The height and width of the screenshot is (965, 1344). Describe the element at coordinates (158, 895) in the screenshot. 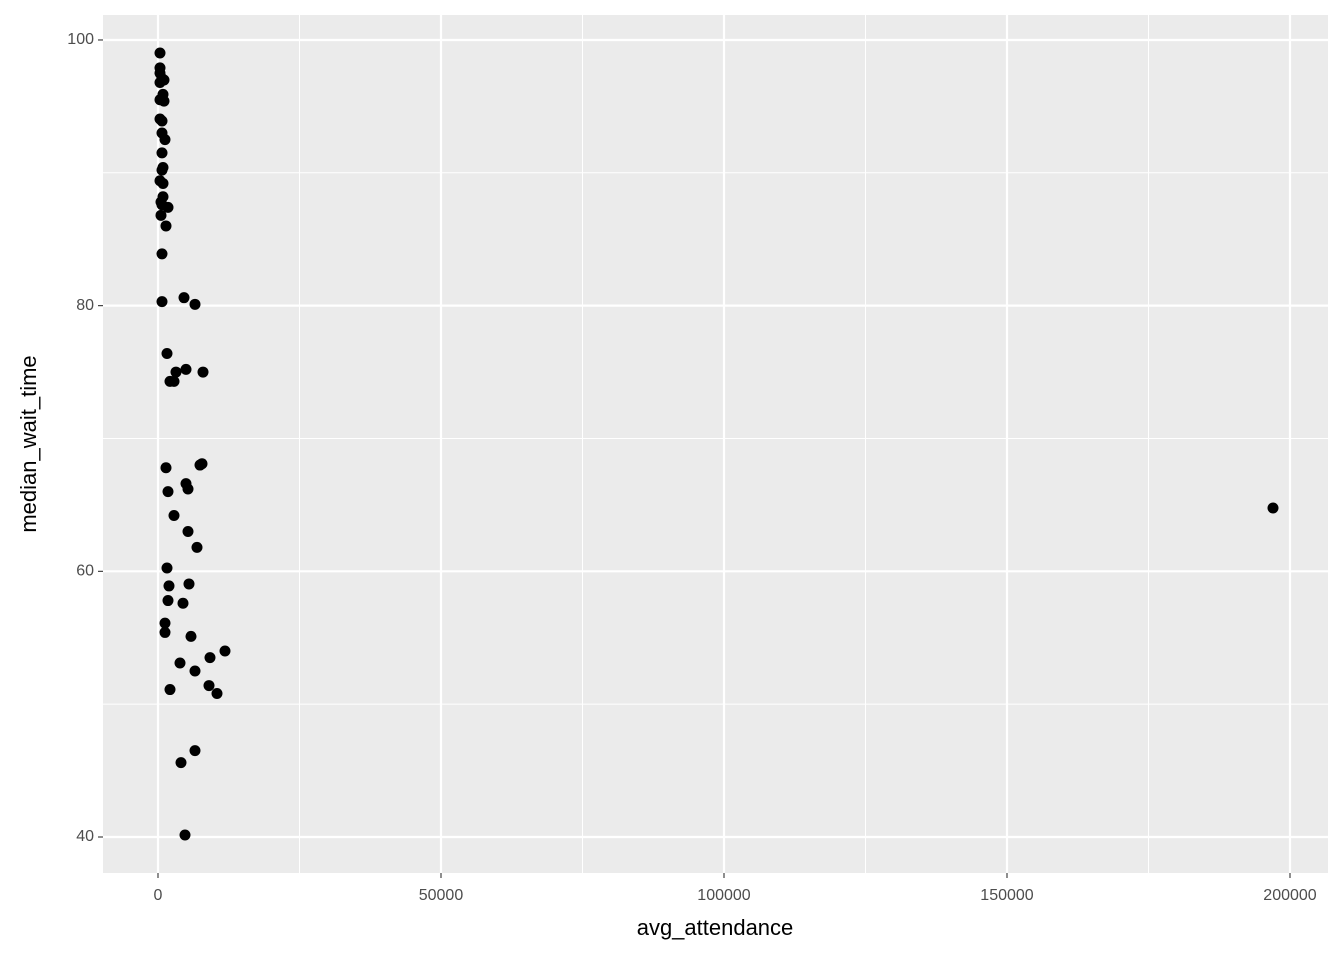

I see `x-tick-label: 0` at that location.